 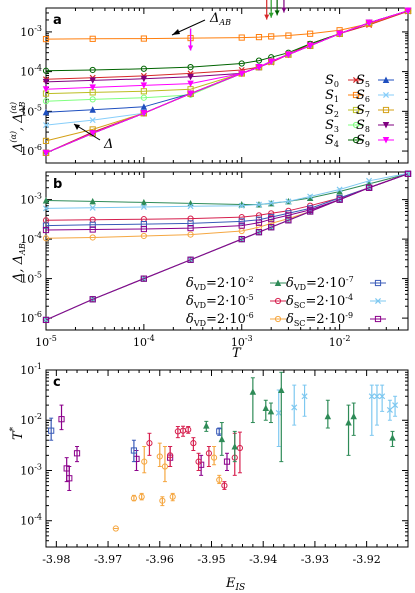 I want to click on legend-label: δVD=2·10-7, so click(x=320, y=283).